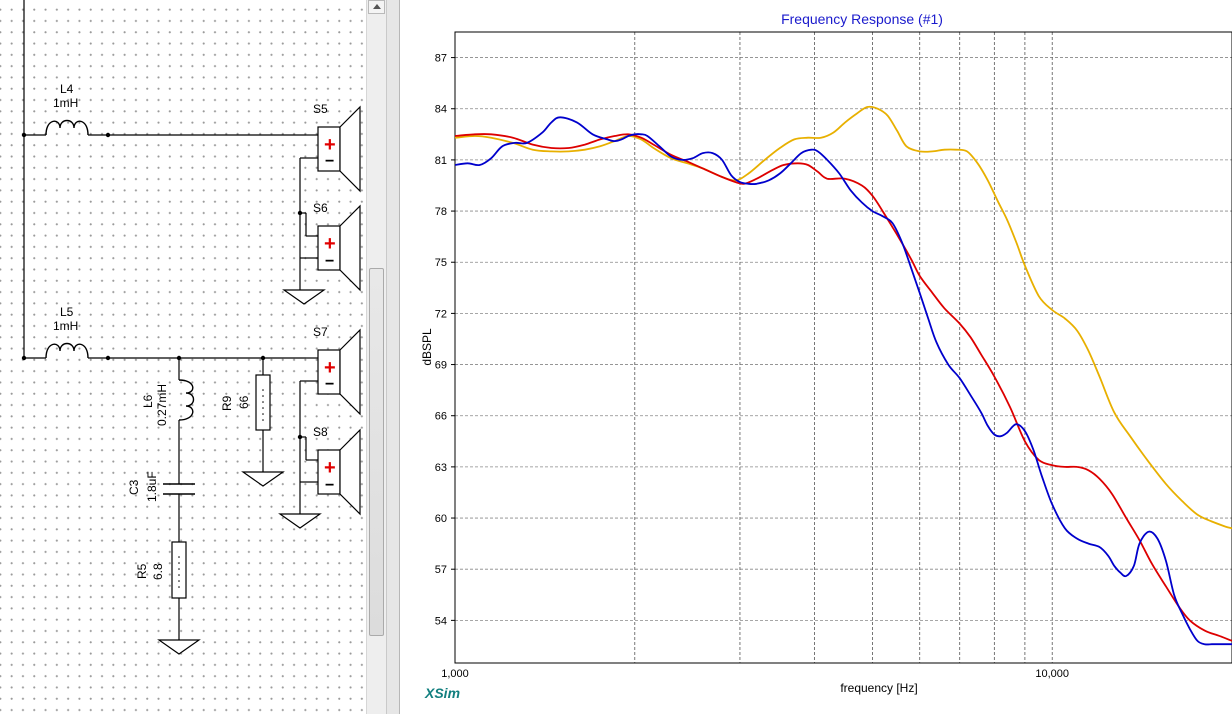 Image resolution: width=1232 pixels, height=719 pixels. Describe the element at coordinates (65, 103) in the screenshot. I see `label-l4-value: 1mH` at that location.